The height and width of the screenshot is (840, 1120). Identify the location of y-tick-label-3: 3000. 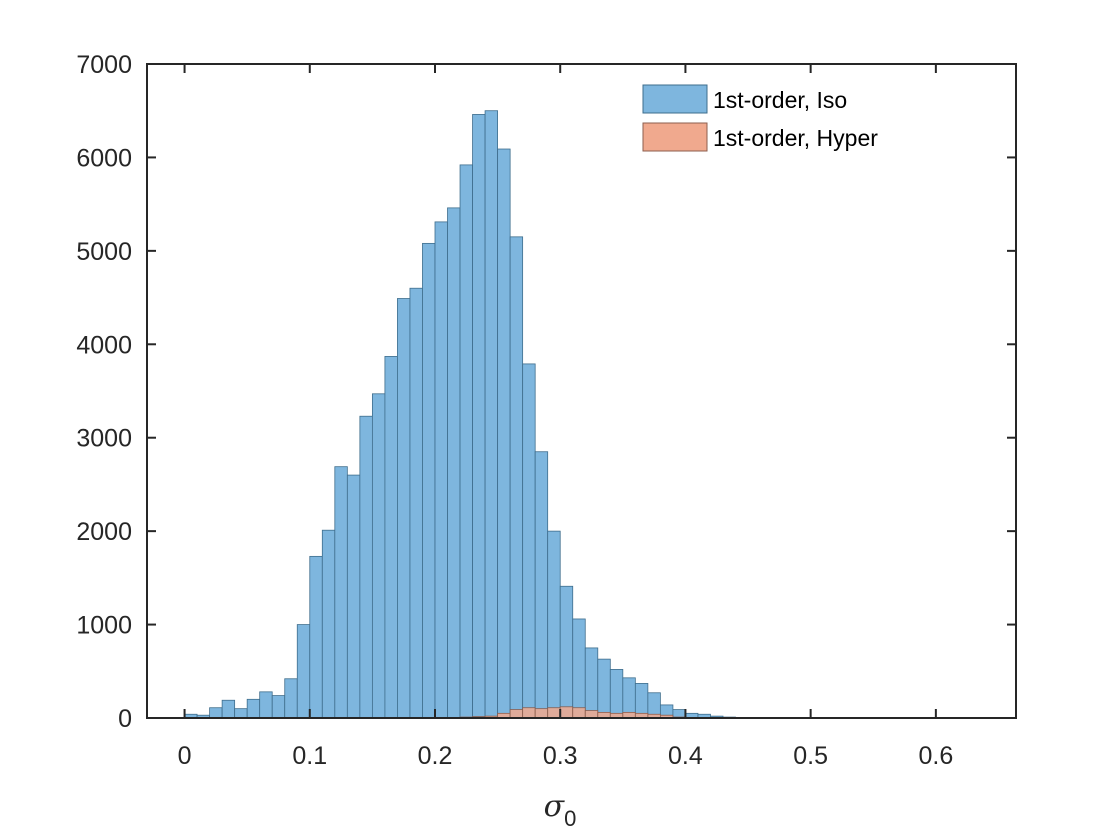
(104, 439).